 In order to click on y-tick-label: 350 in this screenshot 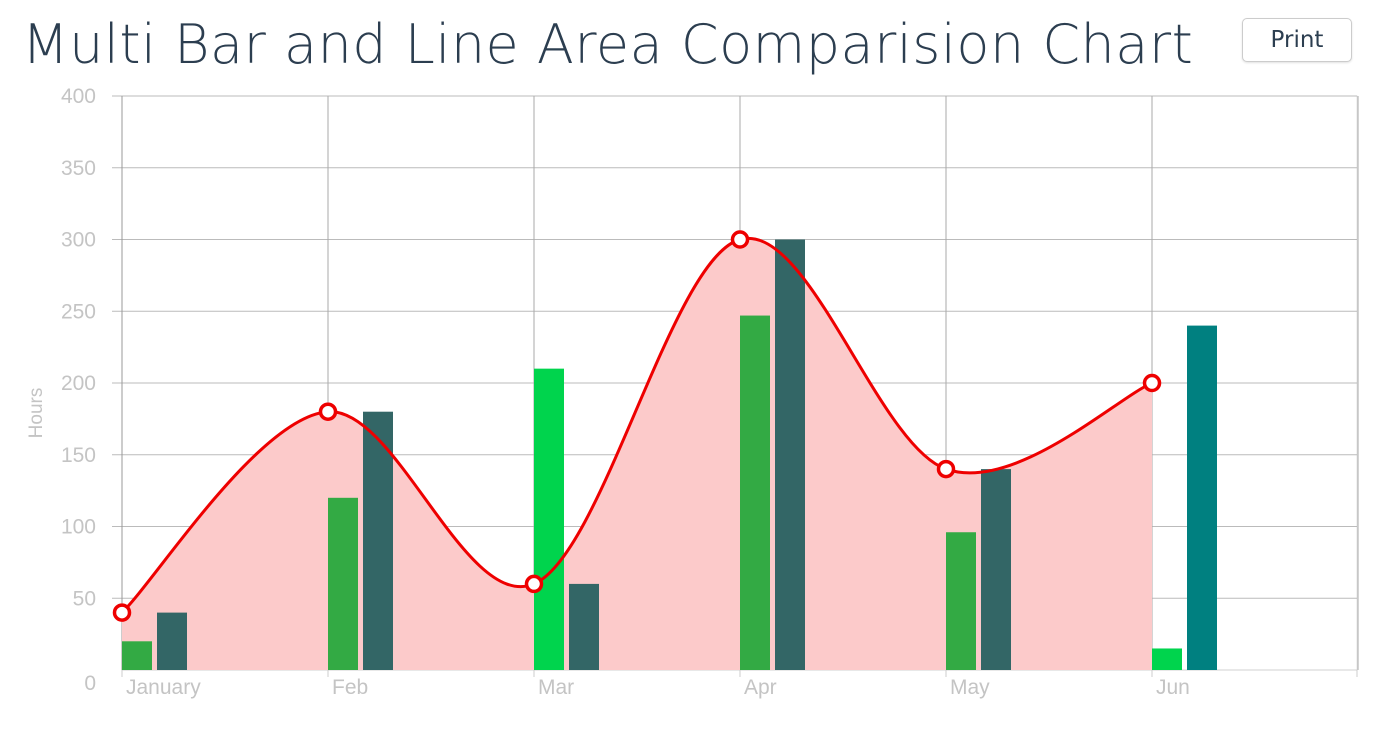, I will do `click(78, 168)`.